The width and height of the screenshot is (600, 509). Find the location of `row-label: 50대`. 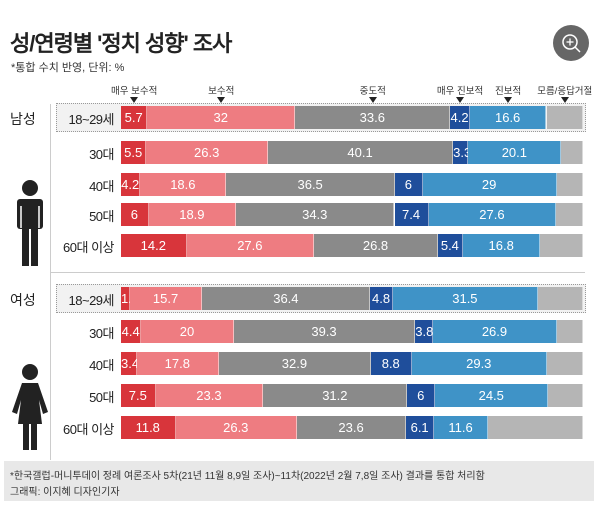

row-label: 50대 is located at coordinates (101, 216).